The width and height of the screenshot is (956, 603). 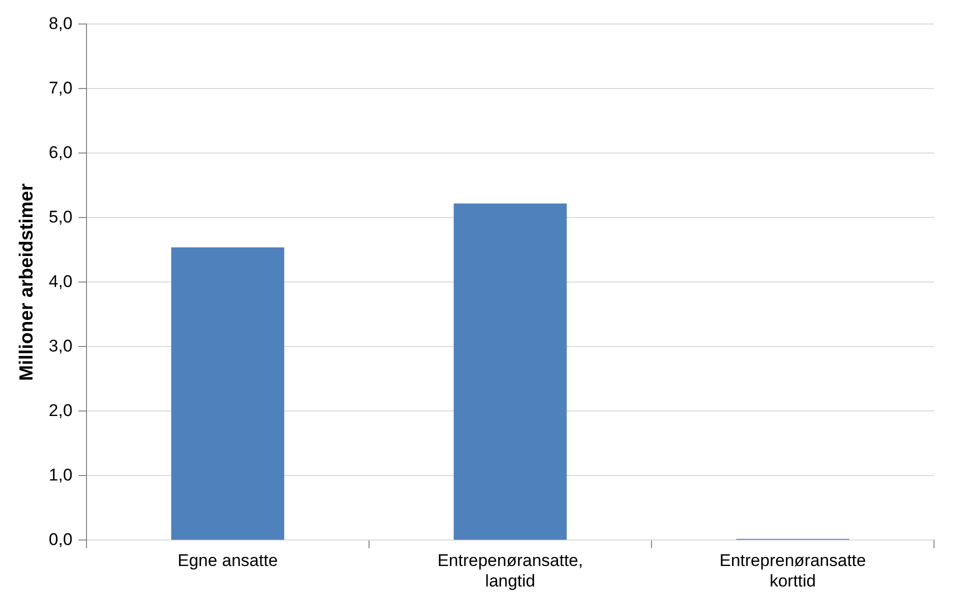 I want to click on y-tick-label: 5,0, so click(x=60, y=216).